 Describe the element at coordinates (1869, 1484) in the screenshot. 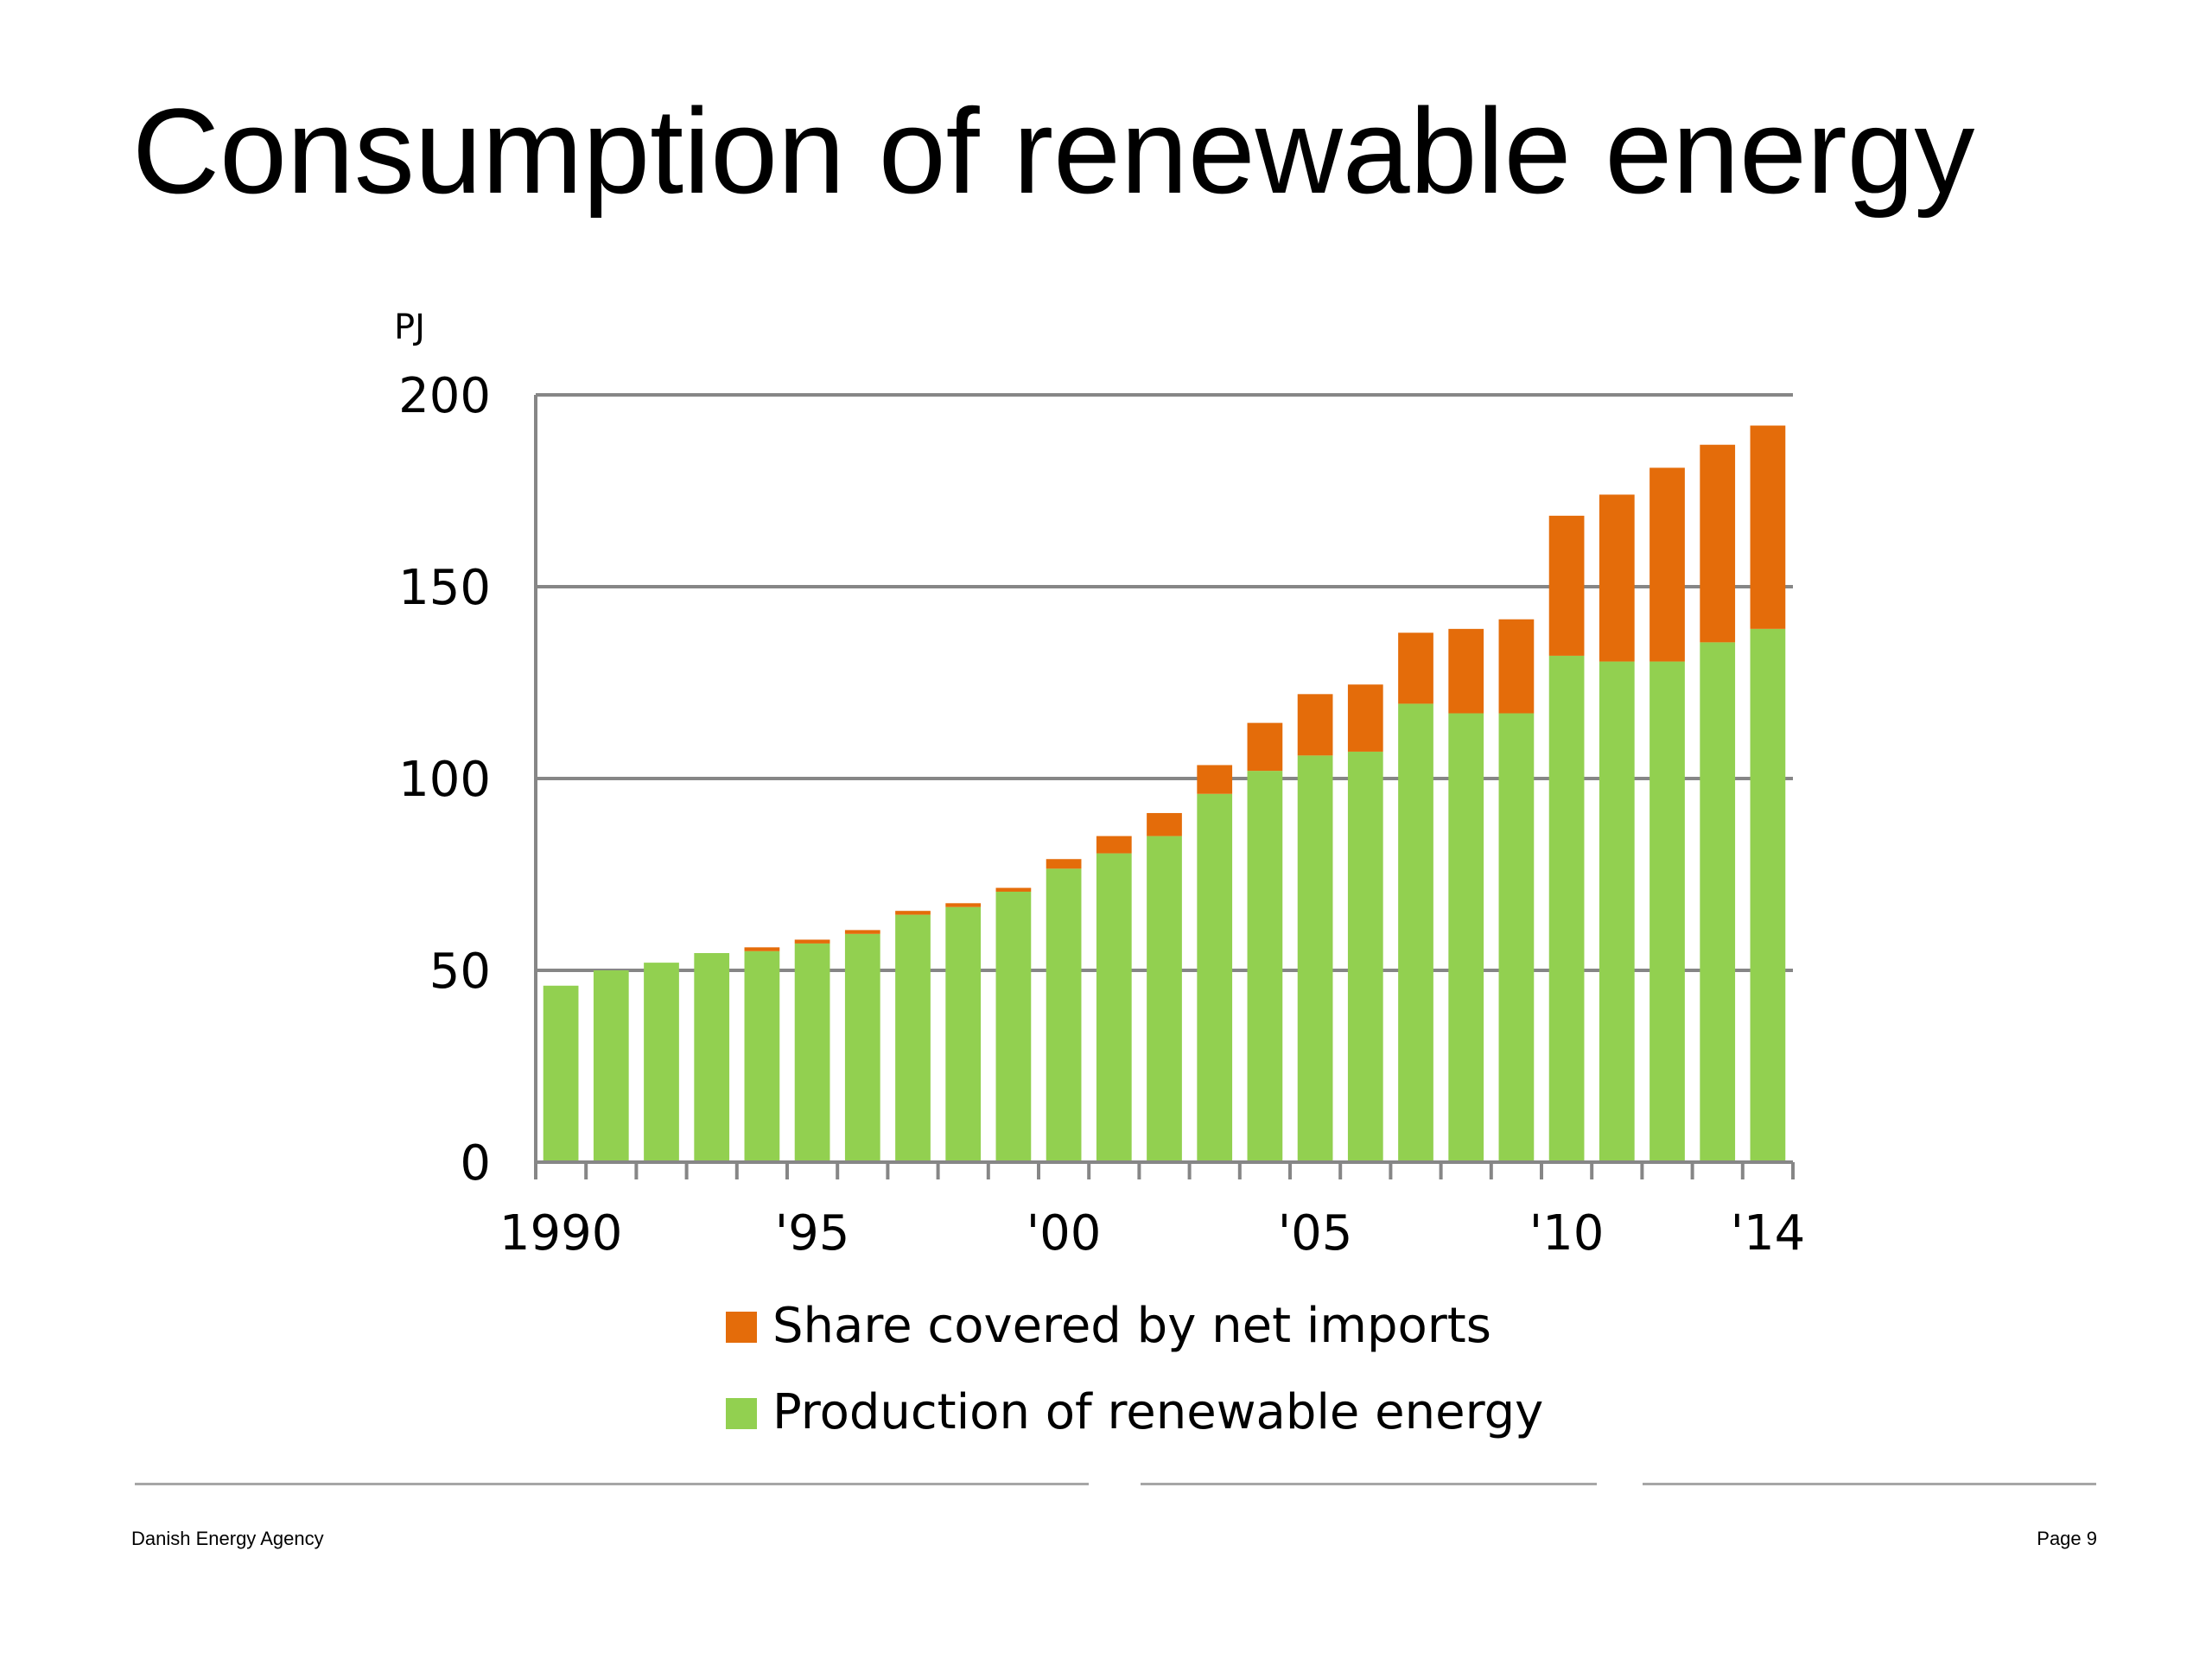

I see `footer-rule-right` at that location.